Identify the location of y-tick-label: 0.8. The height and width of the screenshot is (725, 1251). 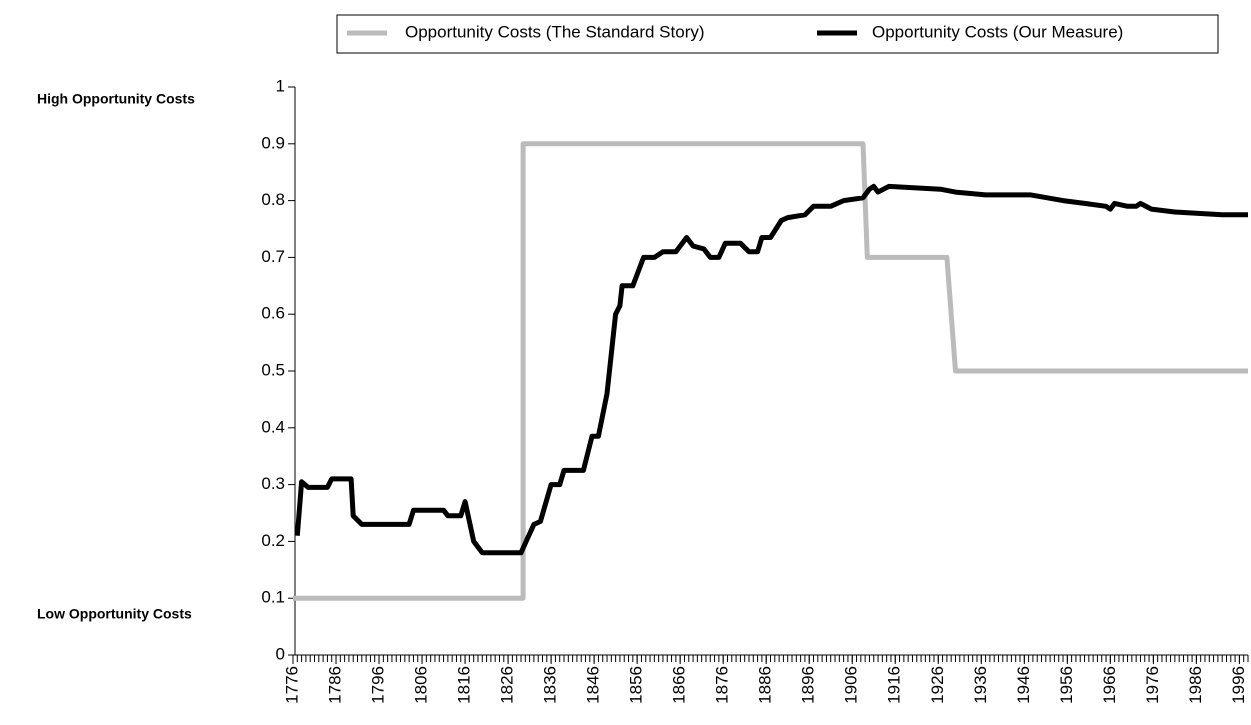
(273, 199).